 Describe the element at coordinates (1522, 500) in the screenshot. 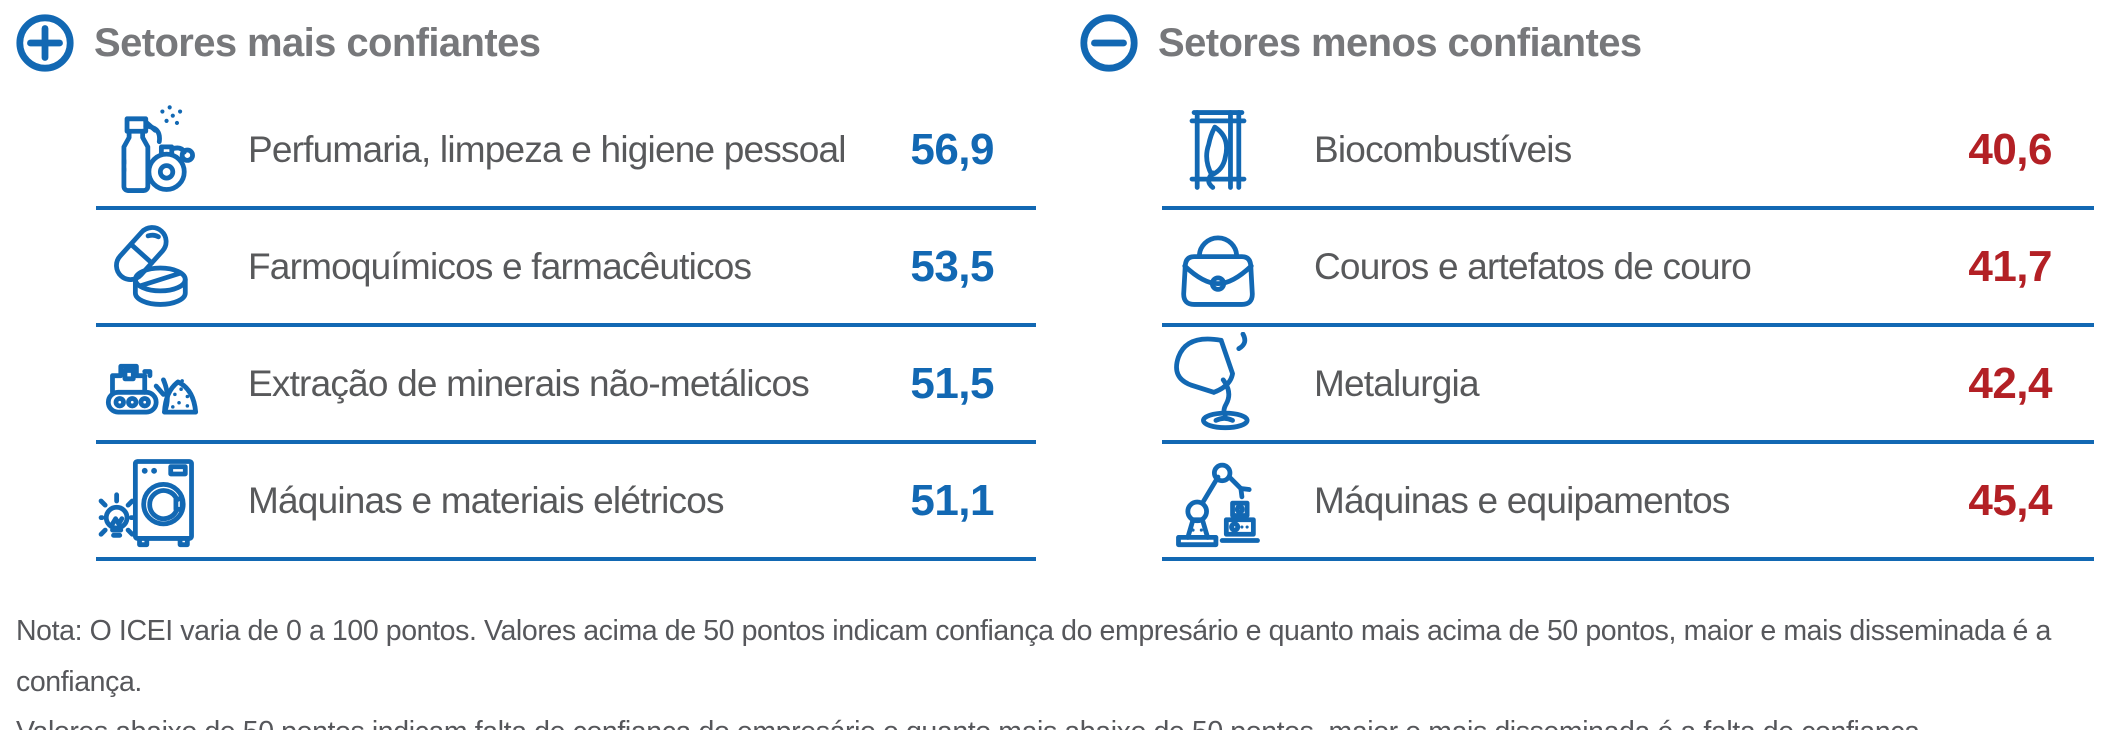

I see `sector-label: Máquinas e equipamentos` at that location.